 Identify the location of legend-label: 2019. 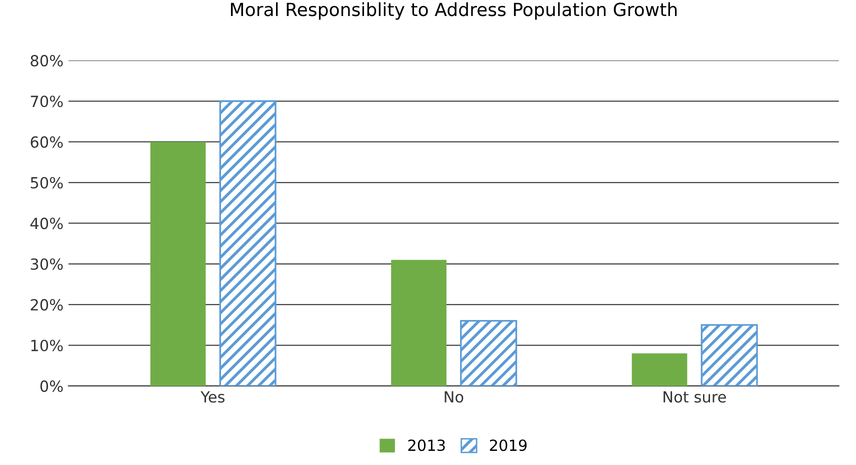
(508, 445).